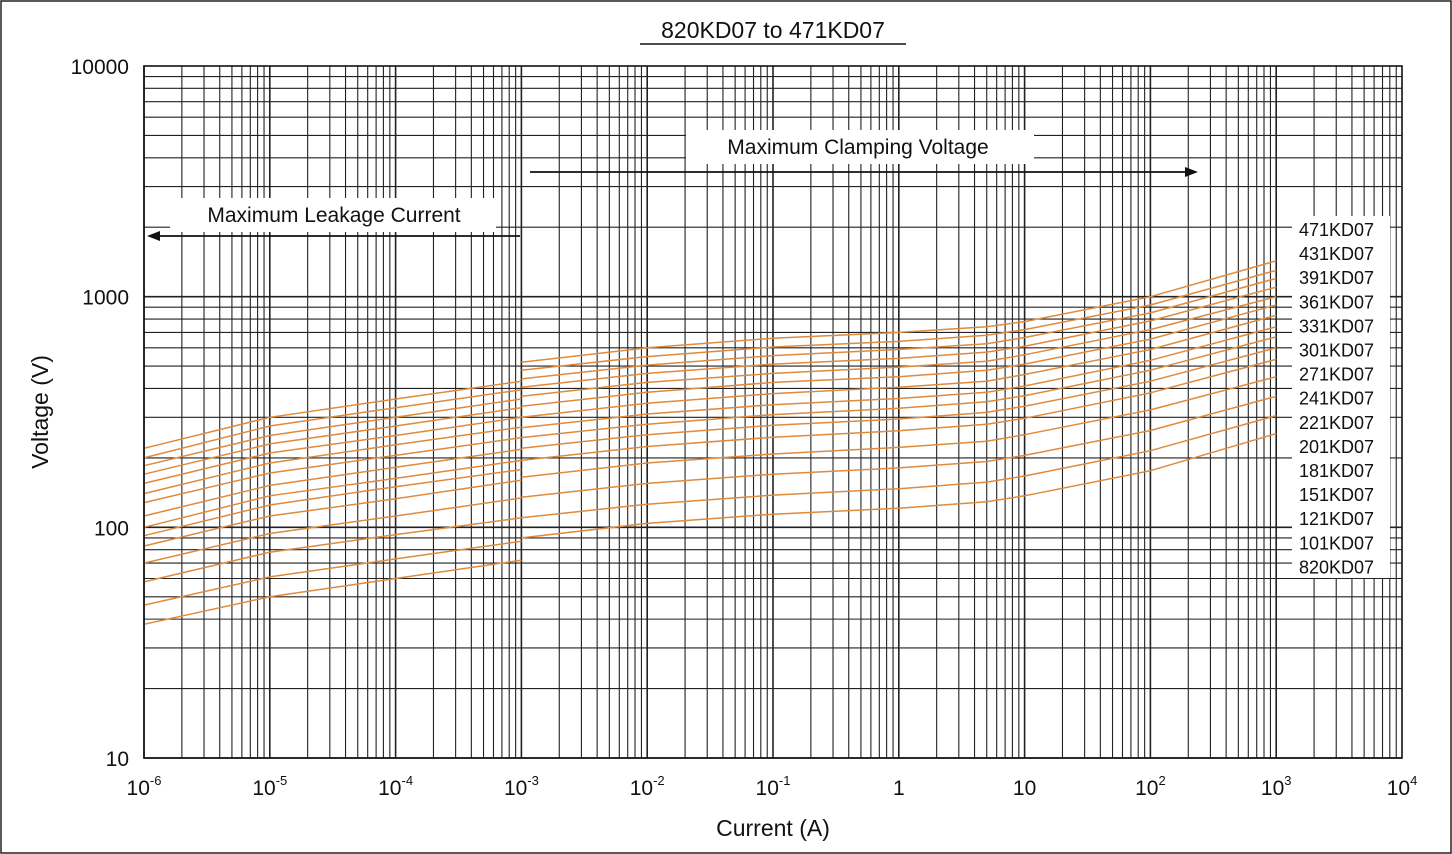 The height and width of the screenshot is (854, 1452). What do you see at coordinates (105, 298) in the screenshot?
I see `y-tick-label: 1000` at bounding box center [105, 298].